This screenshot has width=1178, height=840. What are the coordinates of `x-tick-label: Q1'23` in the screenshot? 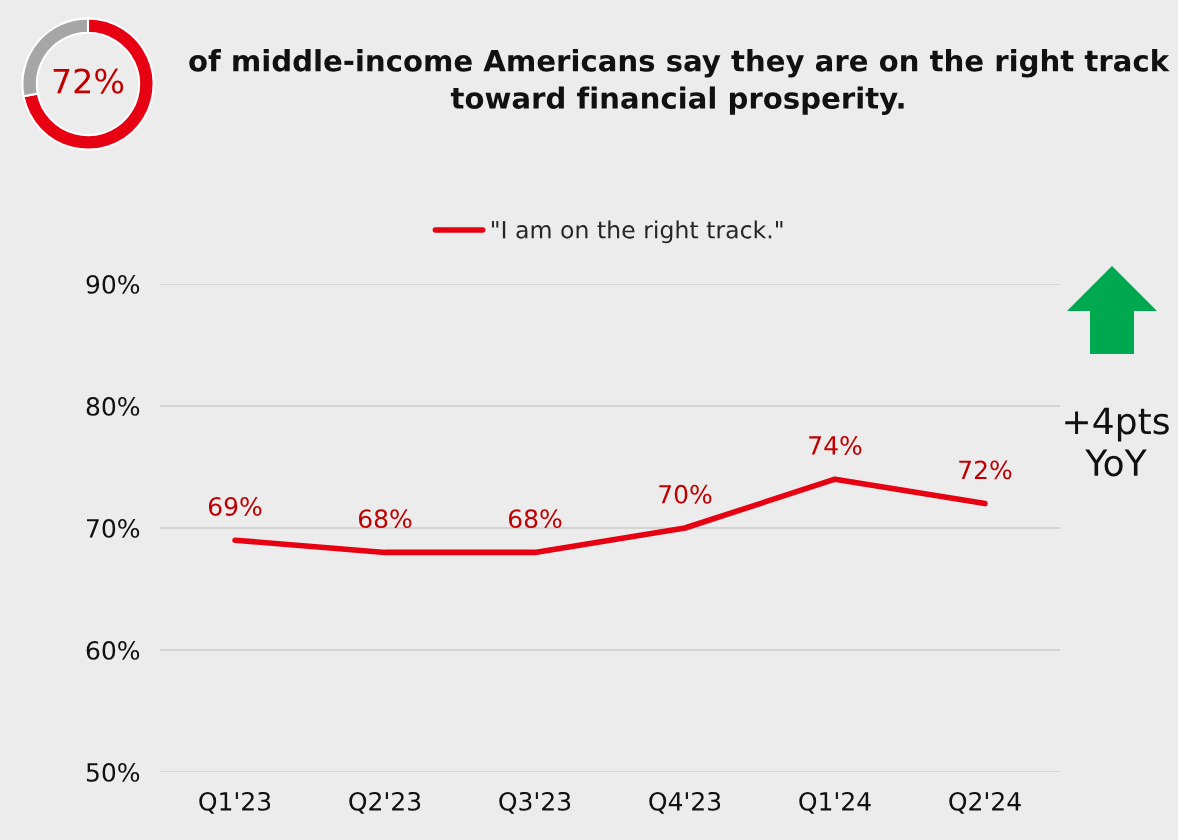 It's located at (235, 802).